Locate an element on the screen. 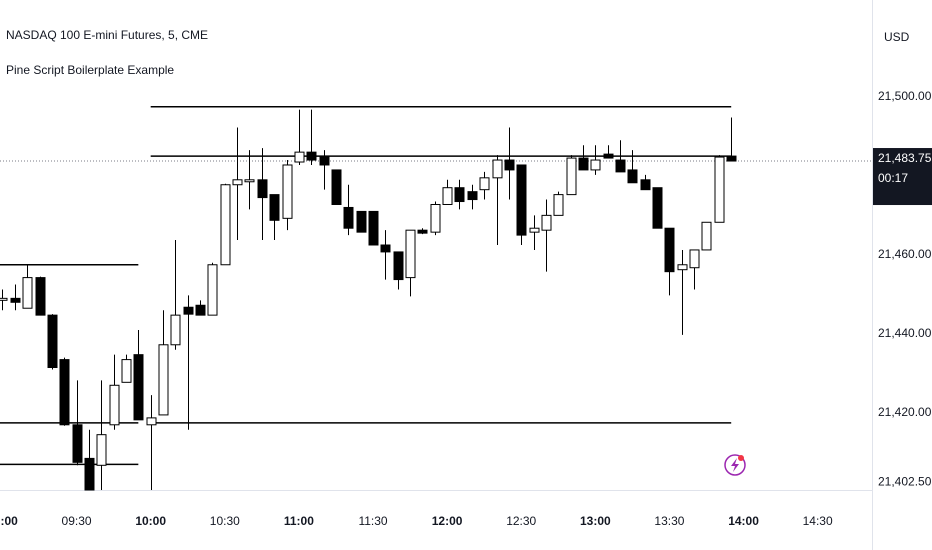 The width and height of the screenshot is (932, 550). y-tick-label: 21,460.00 is located at coordinates (905, 254).